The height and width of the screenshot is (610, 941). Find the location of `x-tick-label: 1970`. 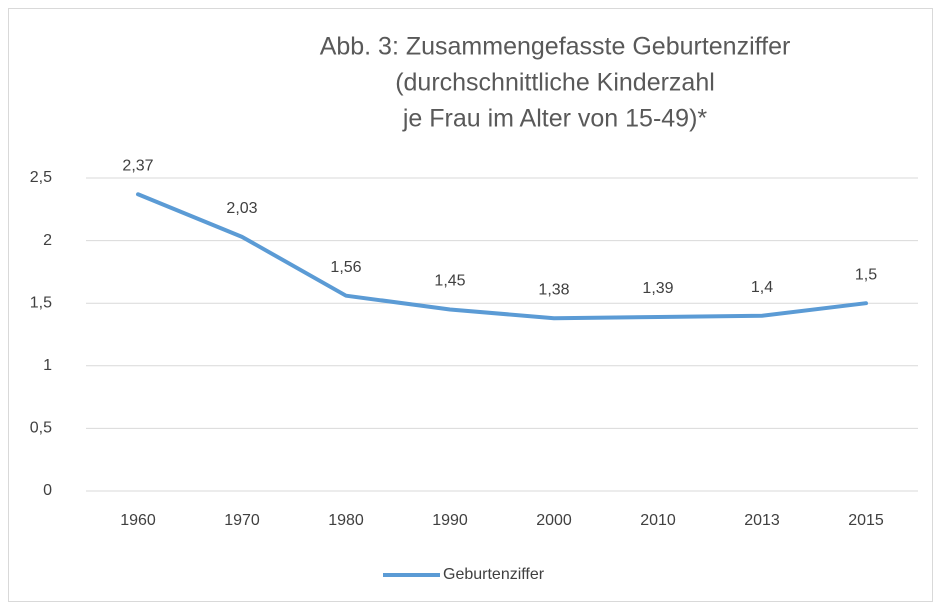

x-tick-label: 1970 is located at coordinates (242, 520).